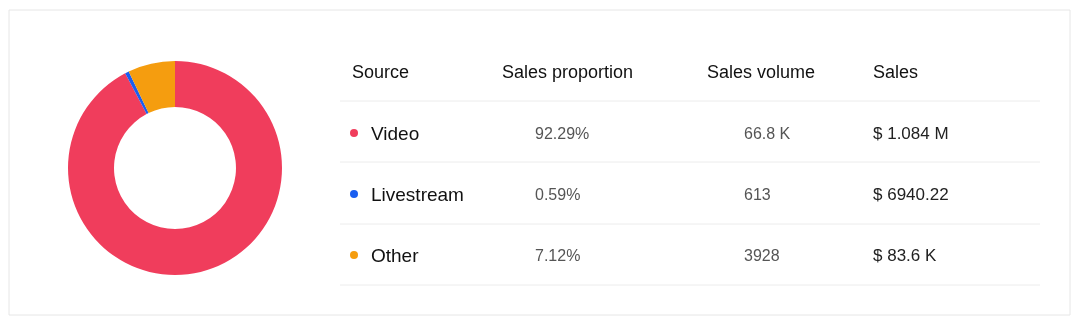  I want to click on text: 3928, so click(762, 255).